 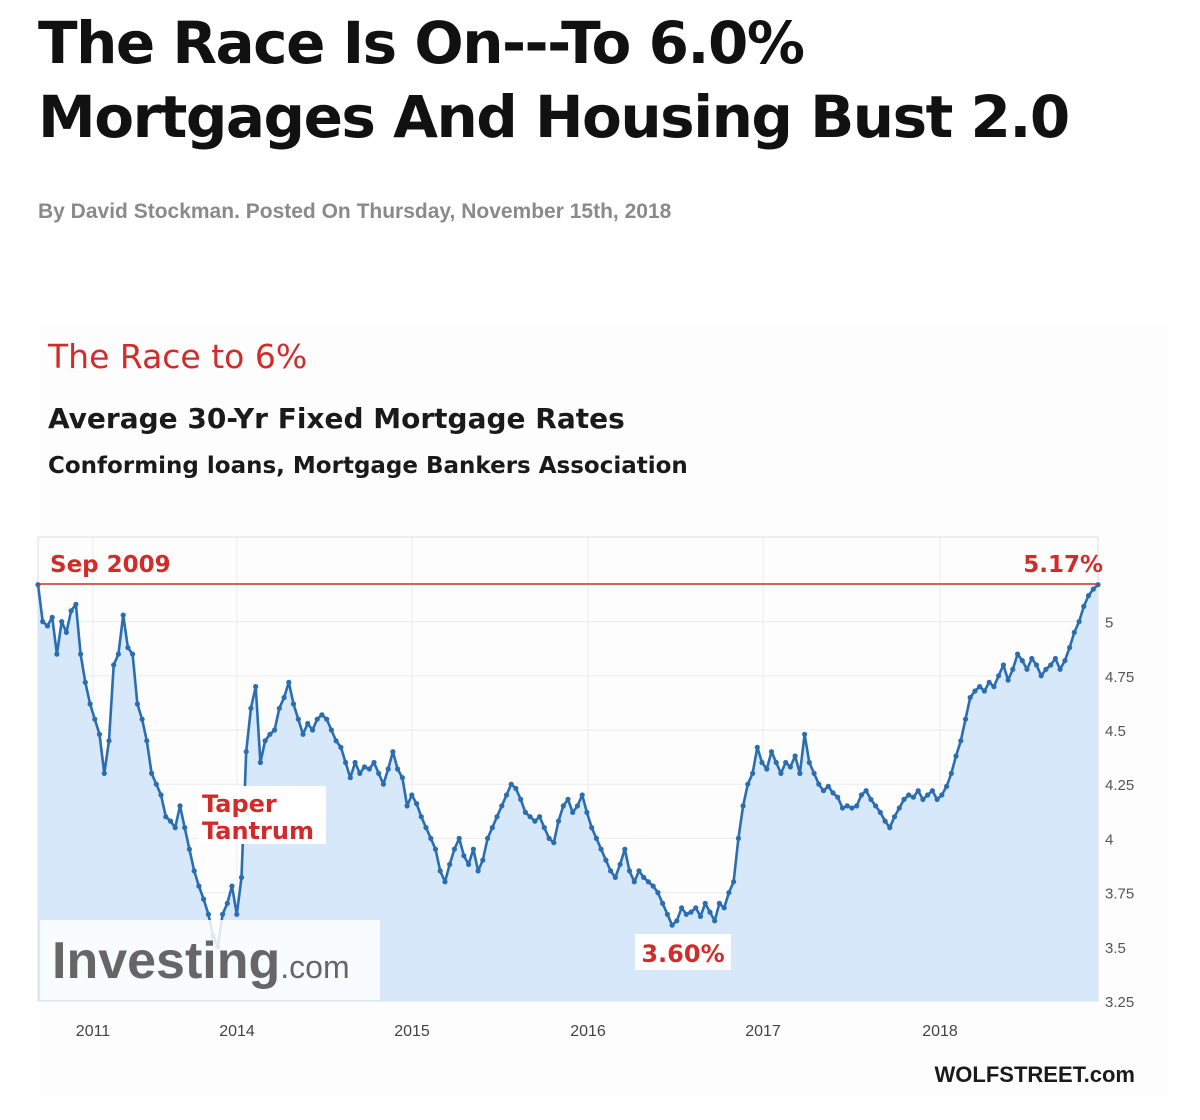 I want to click on x-tick-label: 2017, so click(x=763, y=1031).